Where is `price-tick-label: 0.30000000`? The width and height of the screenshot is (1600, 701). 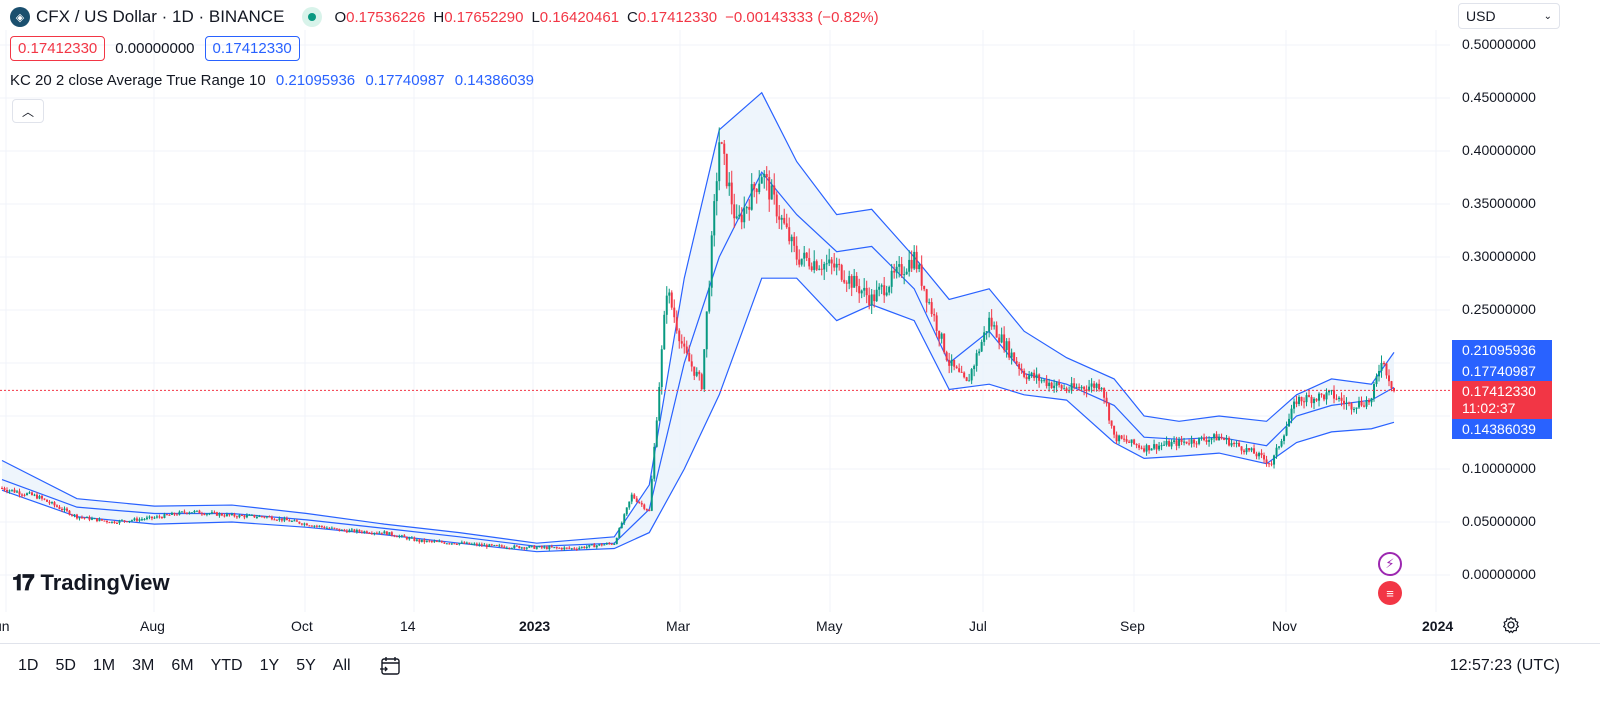
price-tick-label: 0.30000000 is located at coordinates (1499, 256).